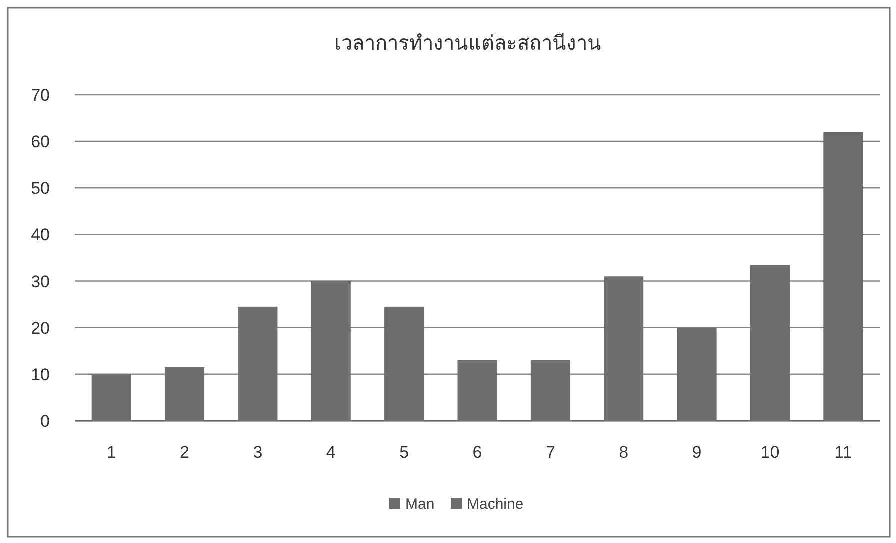  What do you see at coordinates (45, 421) in the screenshot?
I see `y-tick-label: 0` at bounding box center [45, 421].